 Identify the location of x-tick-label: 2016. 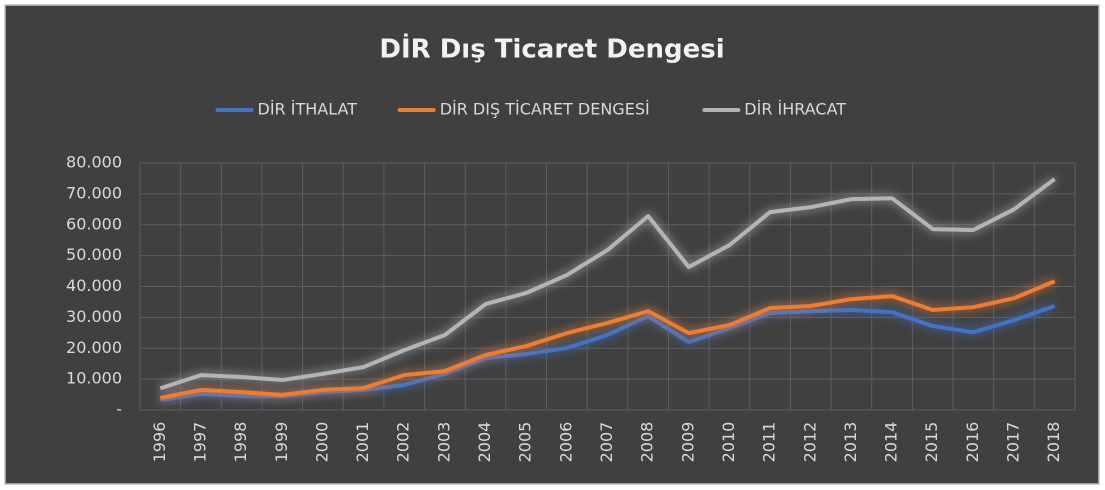
(972, 442).